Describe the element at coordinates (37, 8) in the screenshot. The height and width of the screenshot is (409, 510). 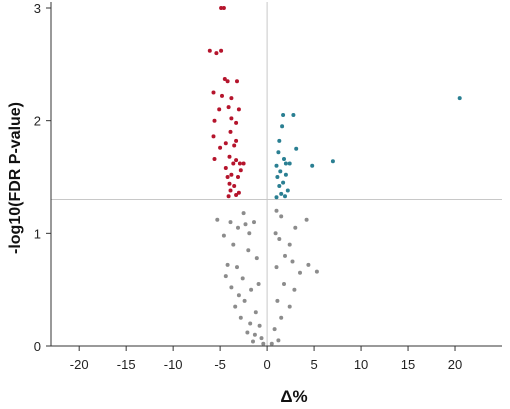
I see `y-tick-label: 3` at that location.